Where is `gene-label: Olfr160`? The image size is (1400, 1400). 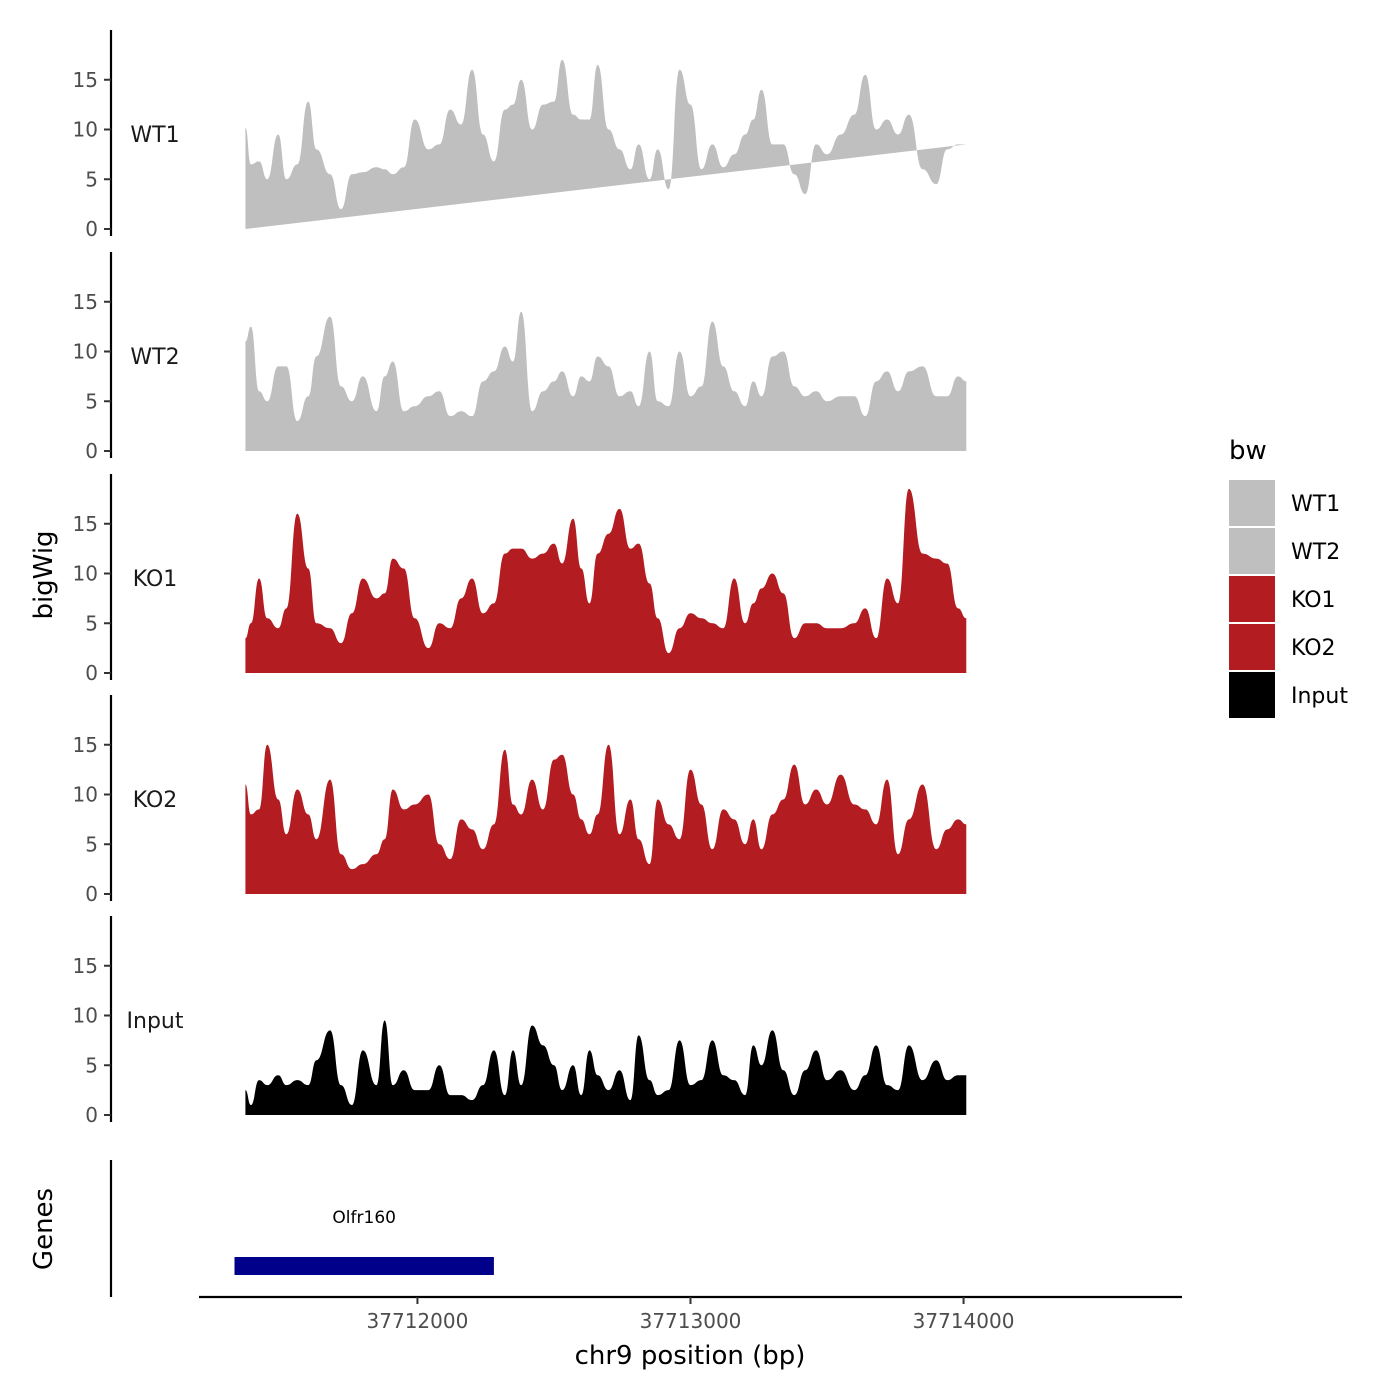 gene-label: Olfr160 is located at coordinates (364, 1218).